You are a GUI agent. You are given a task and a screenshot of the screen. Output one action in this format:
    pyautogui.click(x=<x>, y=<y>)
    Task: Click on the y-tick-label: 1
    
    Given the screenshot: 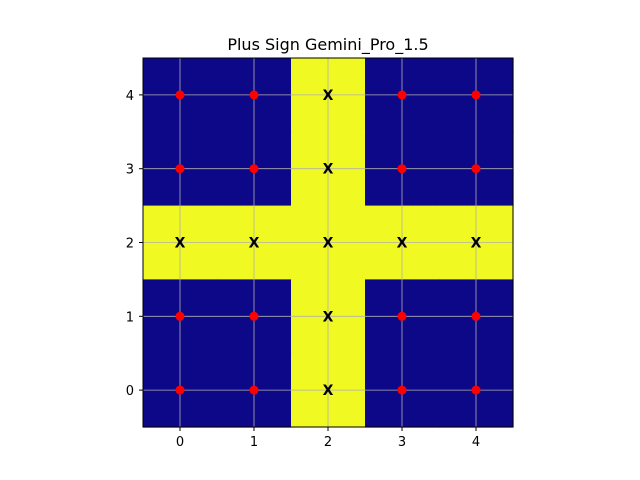 What is the action you would take?
    pyautogui.click(x=130, y=317)
    